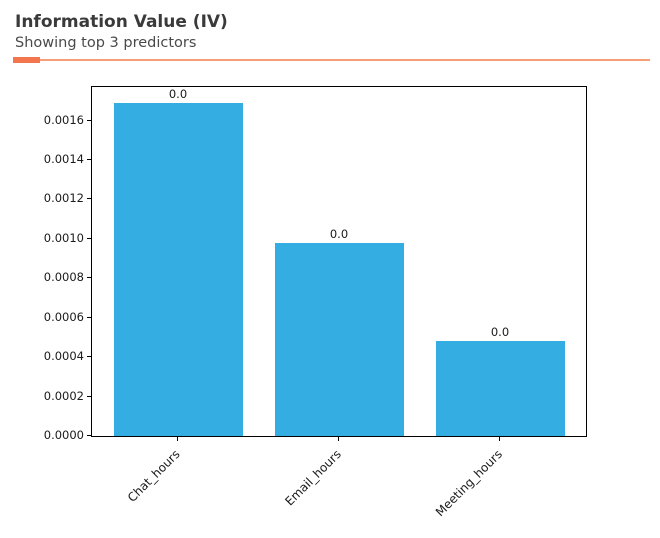 The width and height of the screenshot is (660, 538). What do you see at coordinates (178, 269) in the screenshot?
I see `bar-chat_hours` at bounding box center [178, 269].